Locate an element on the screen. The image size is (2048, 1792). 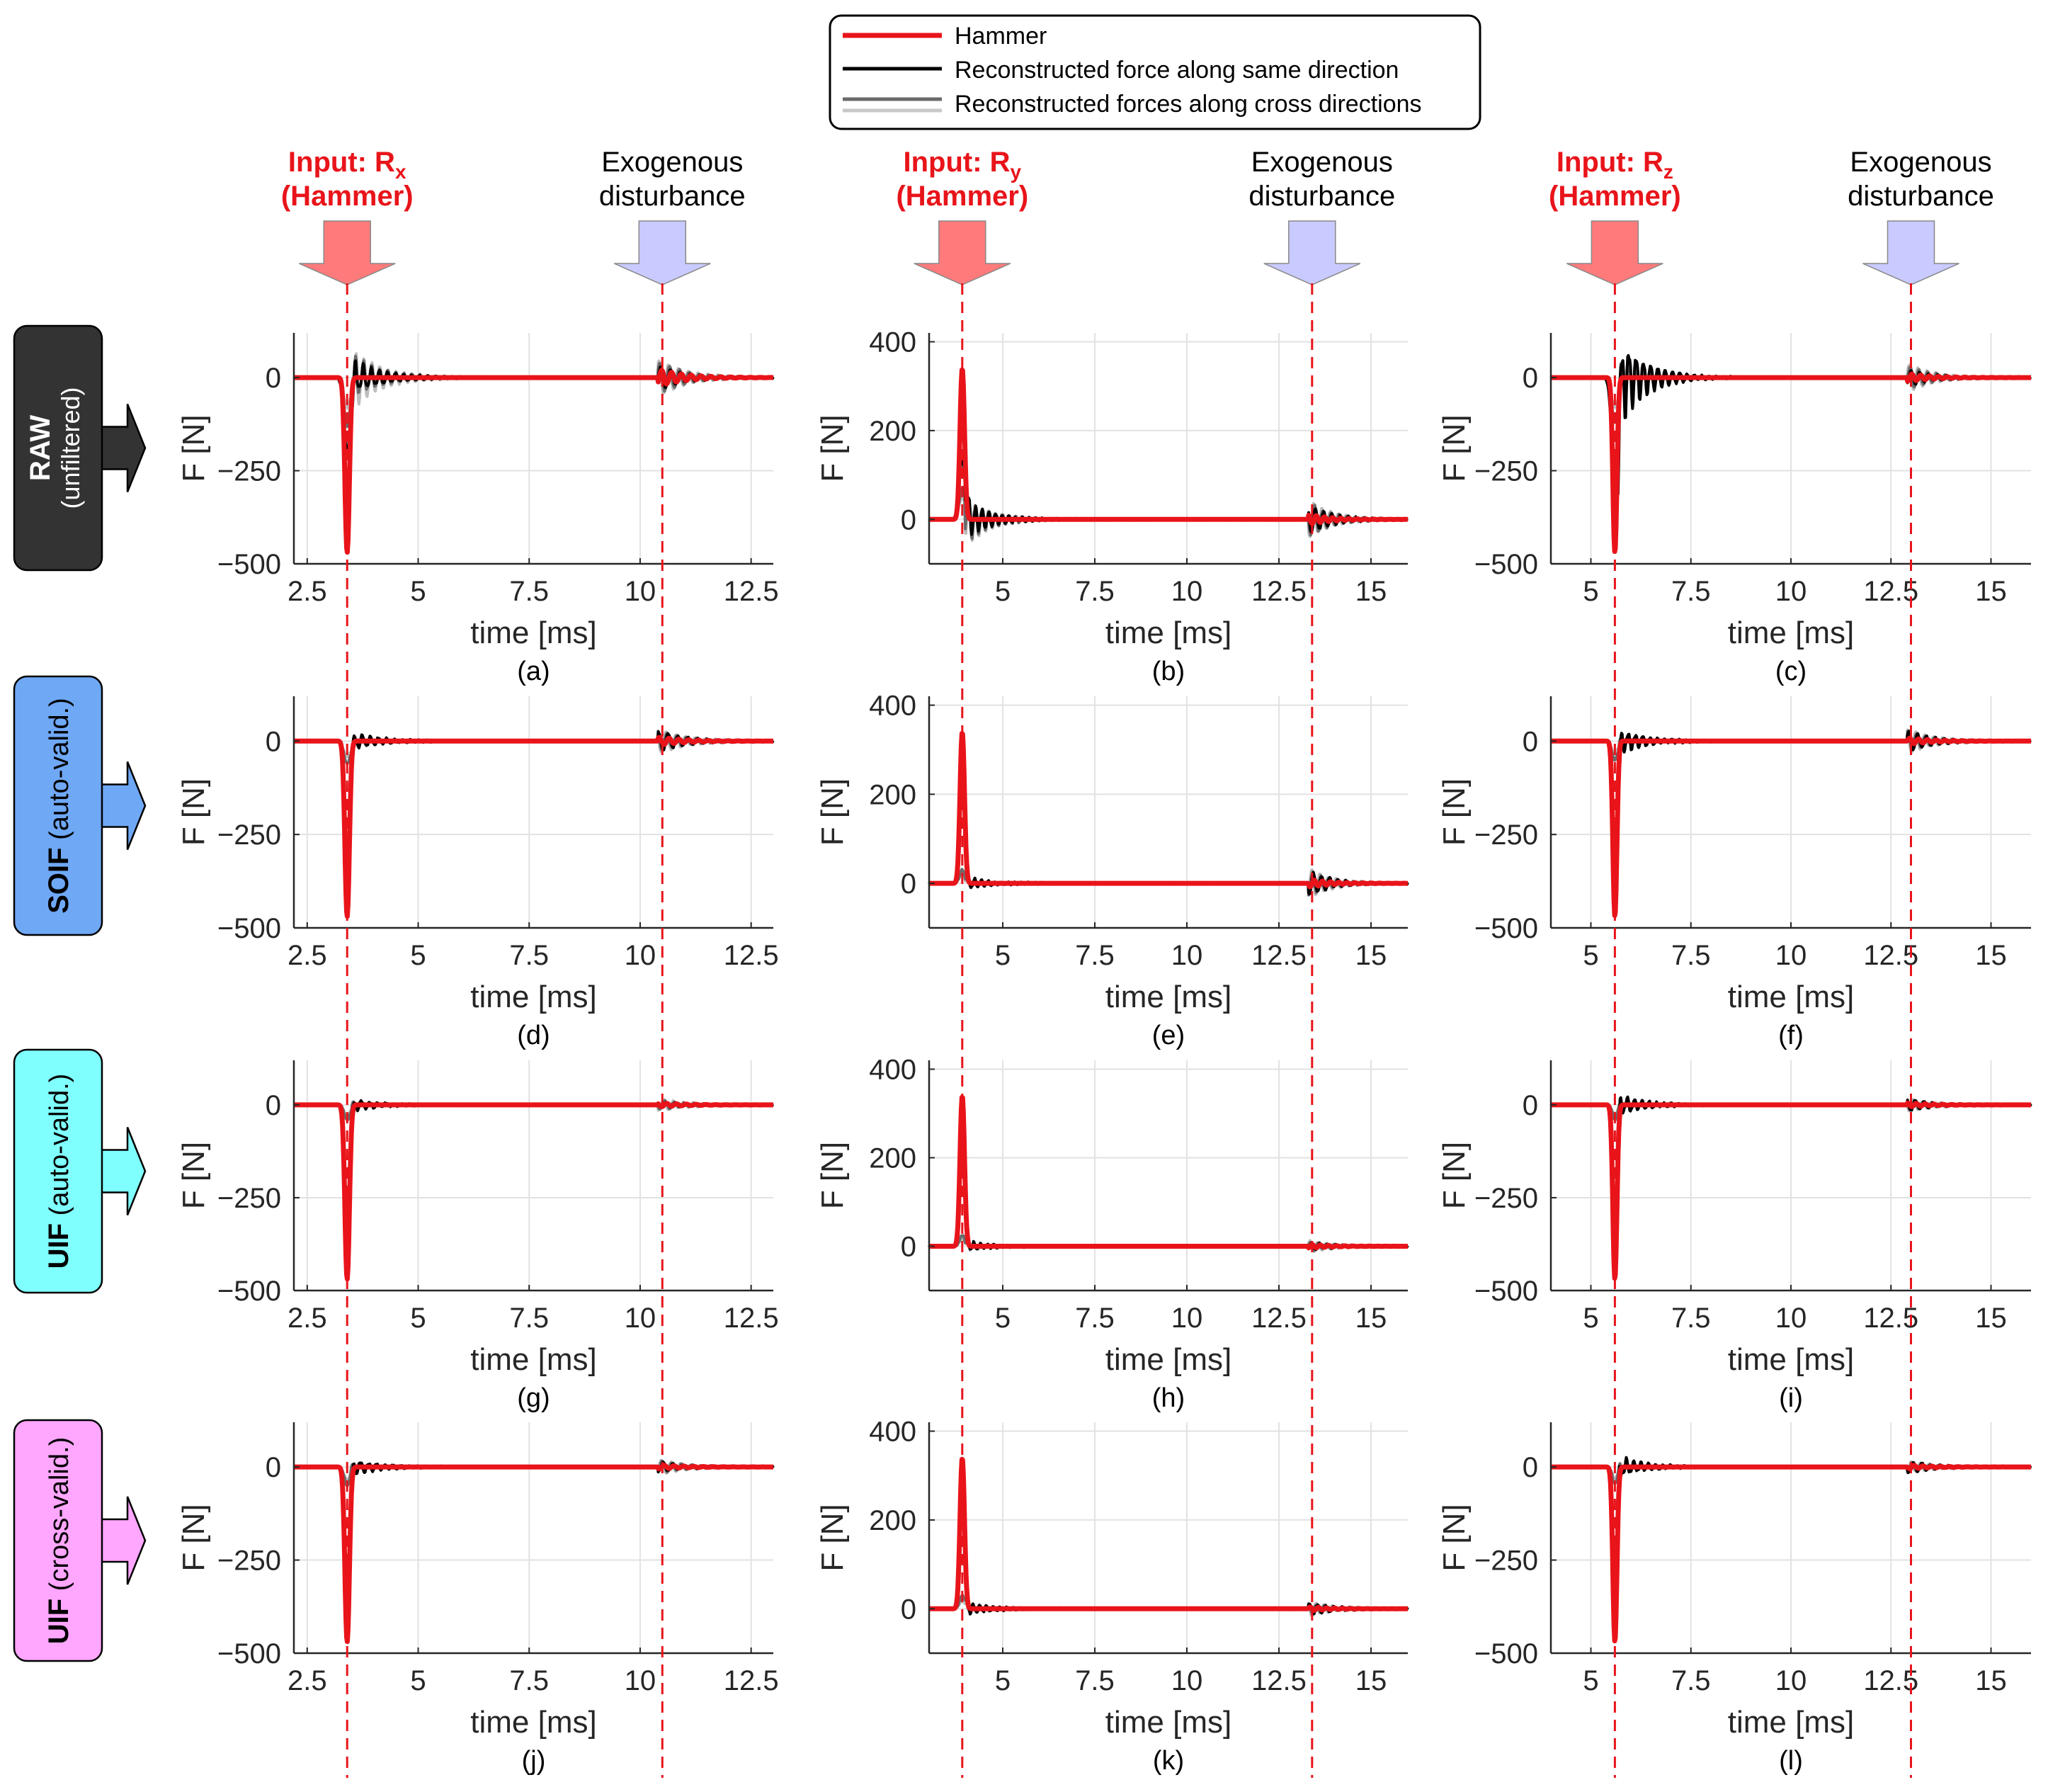
legend-box is located at coordinates (1155, 72).